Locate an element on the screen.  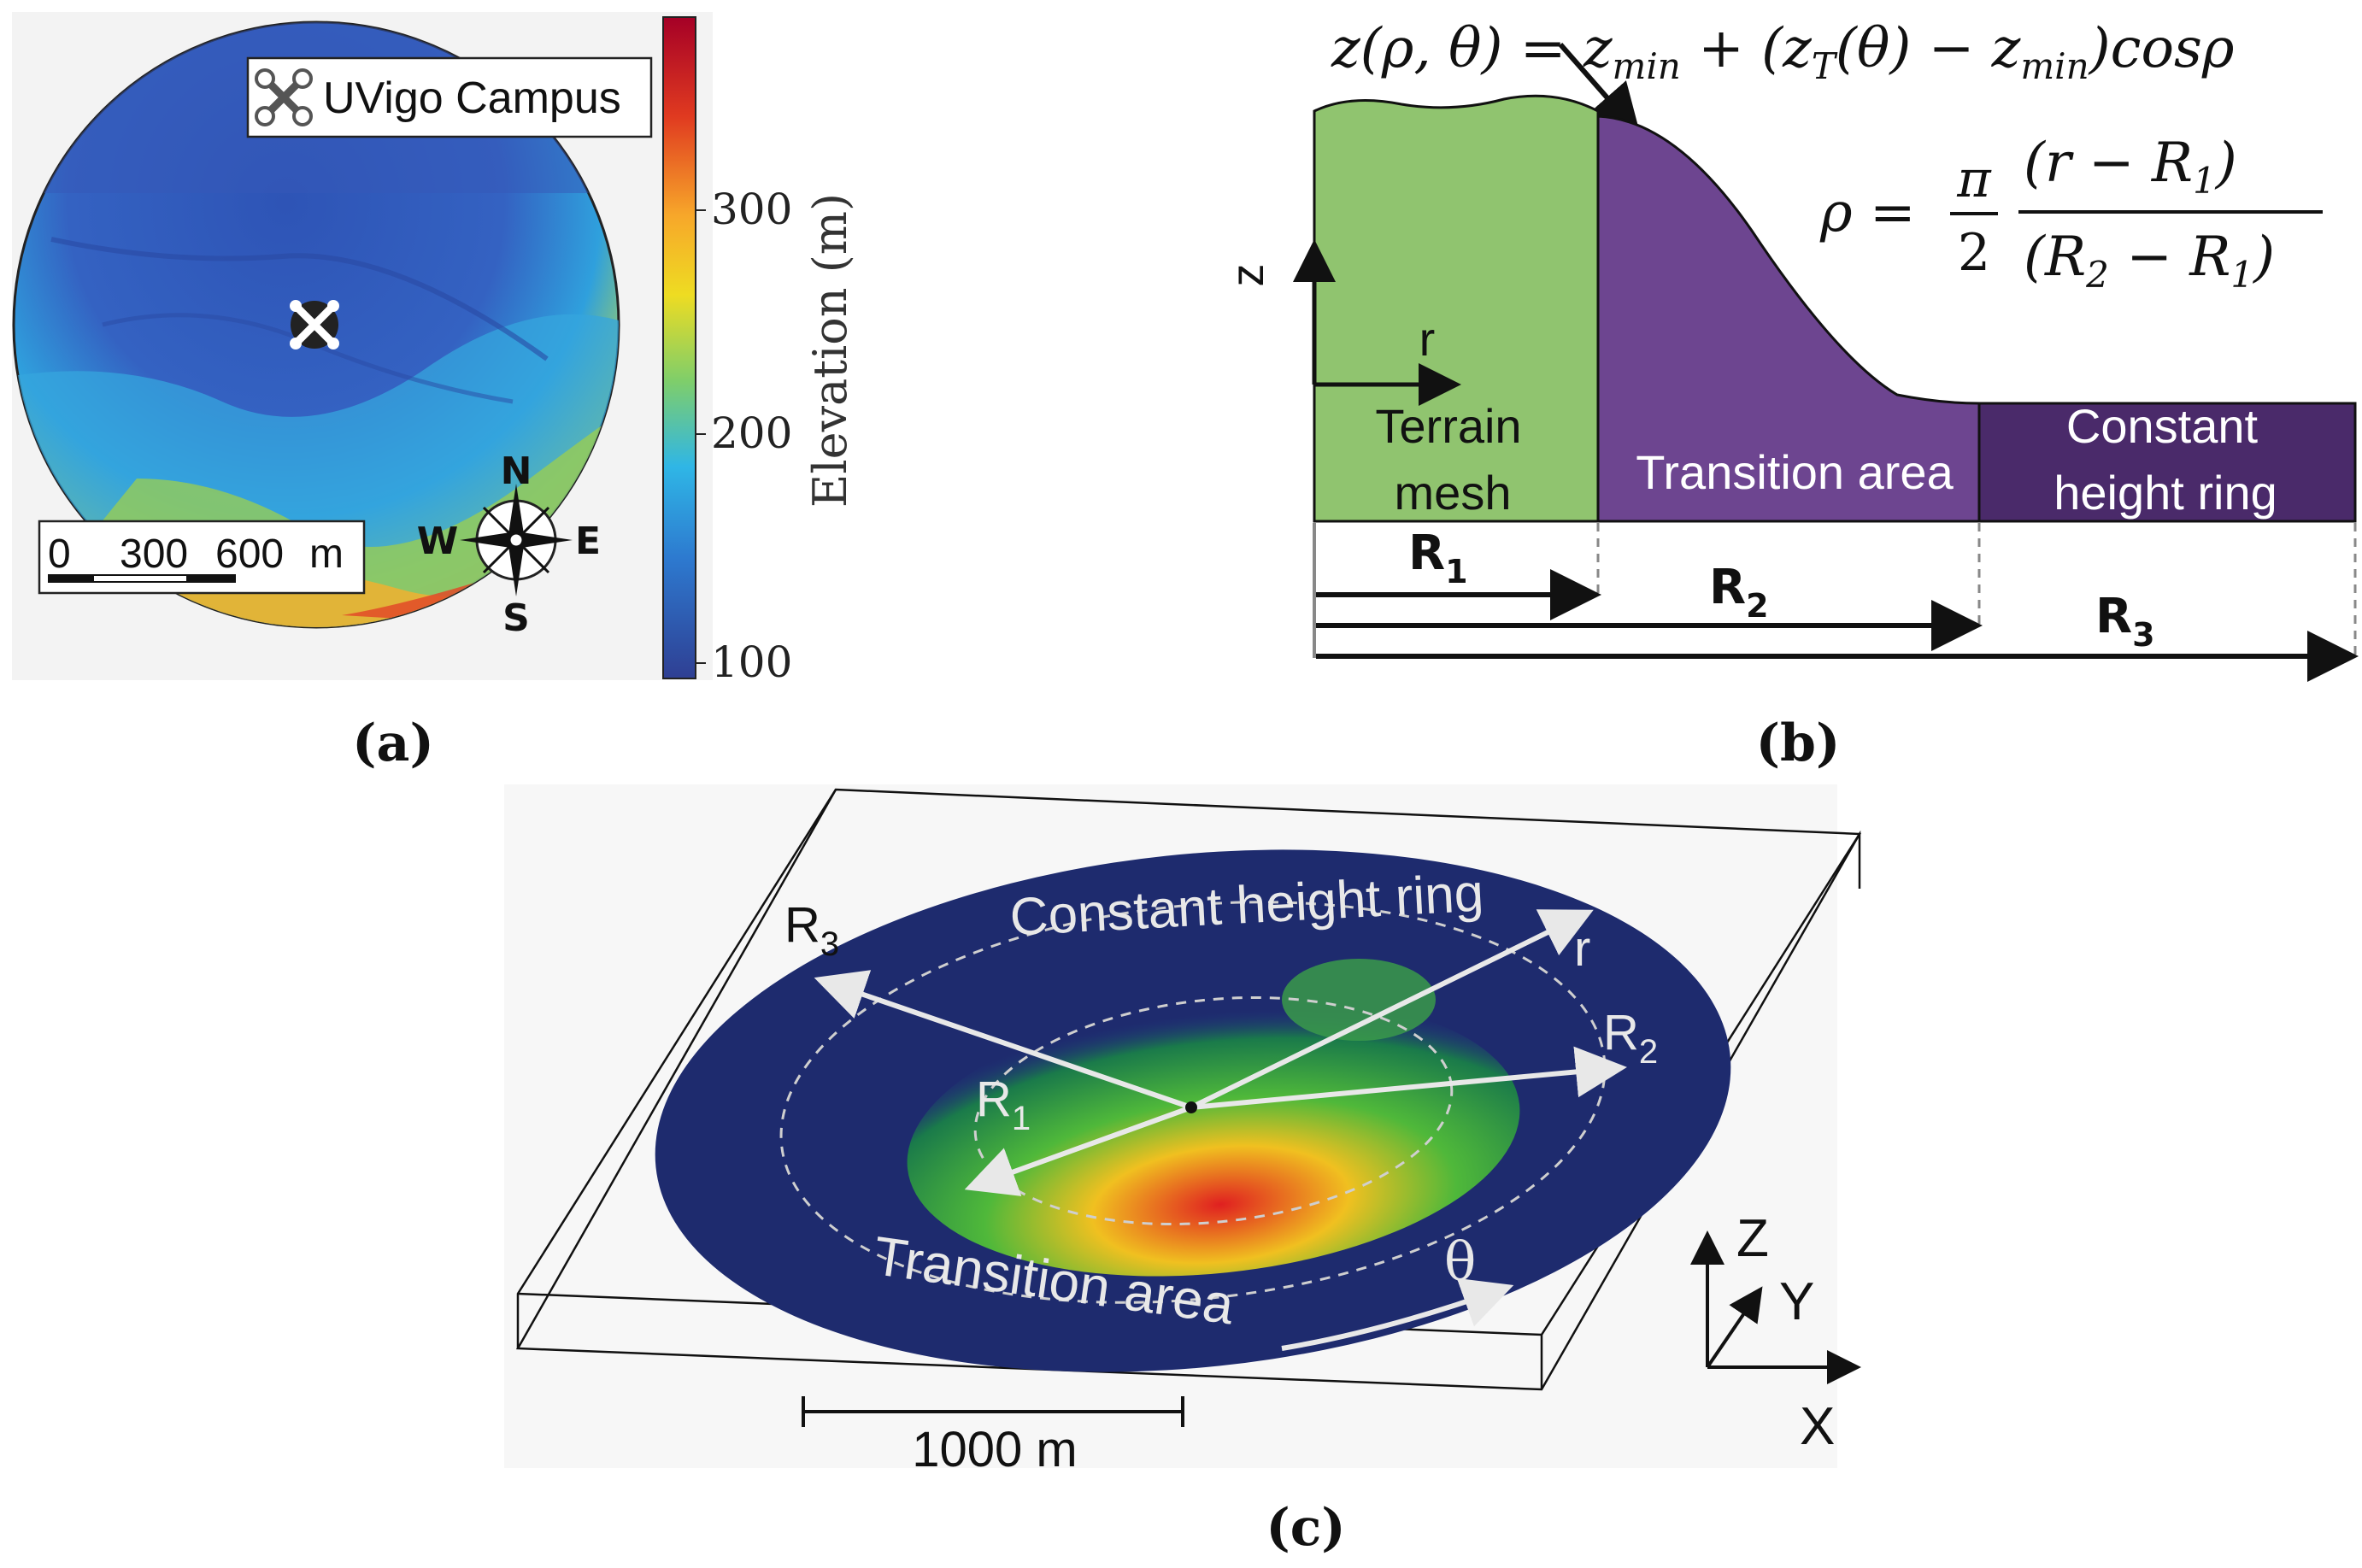
r3-label-3d: R3 is located at coordinates (811, 930).